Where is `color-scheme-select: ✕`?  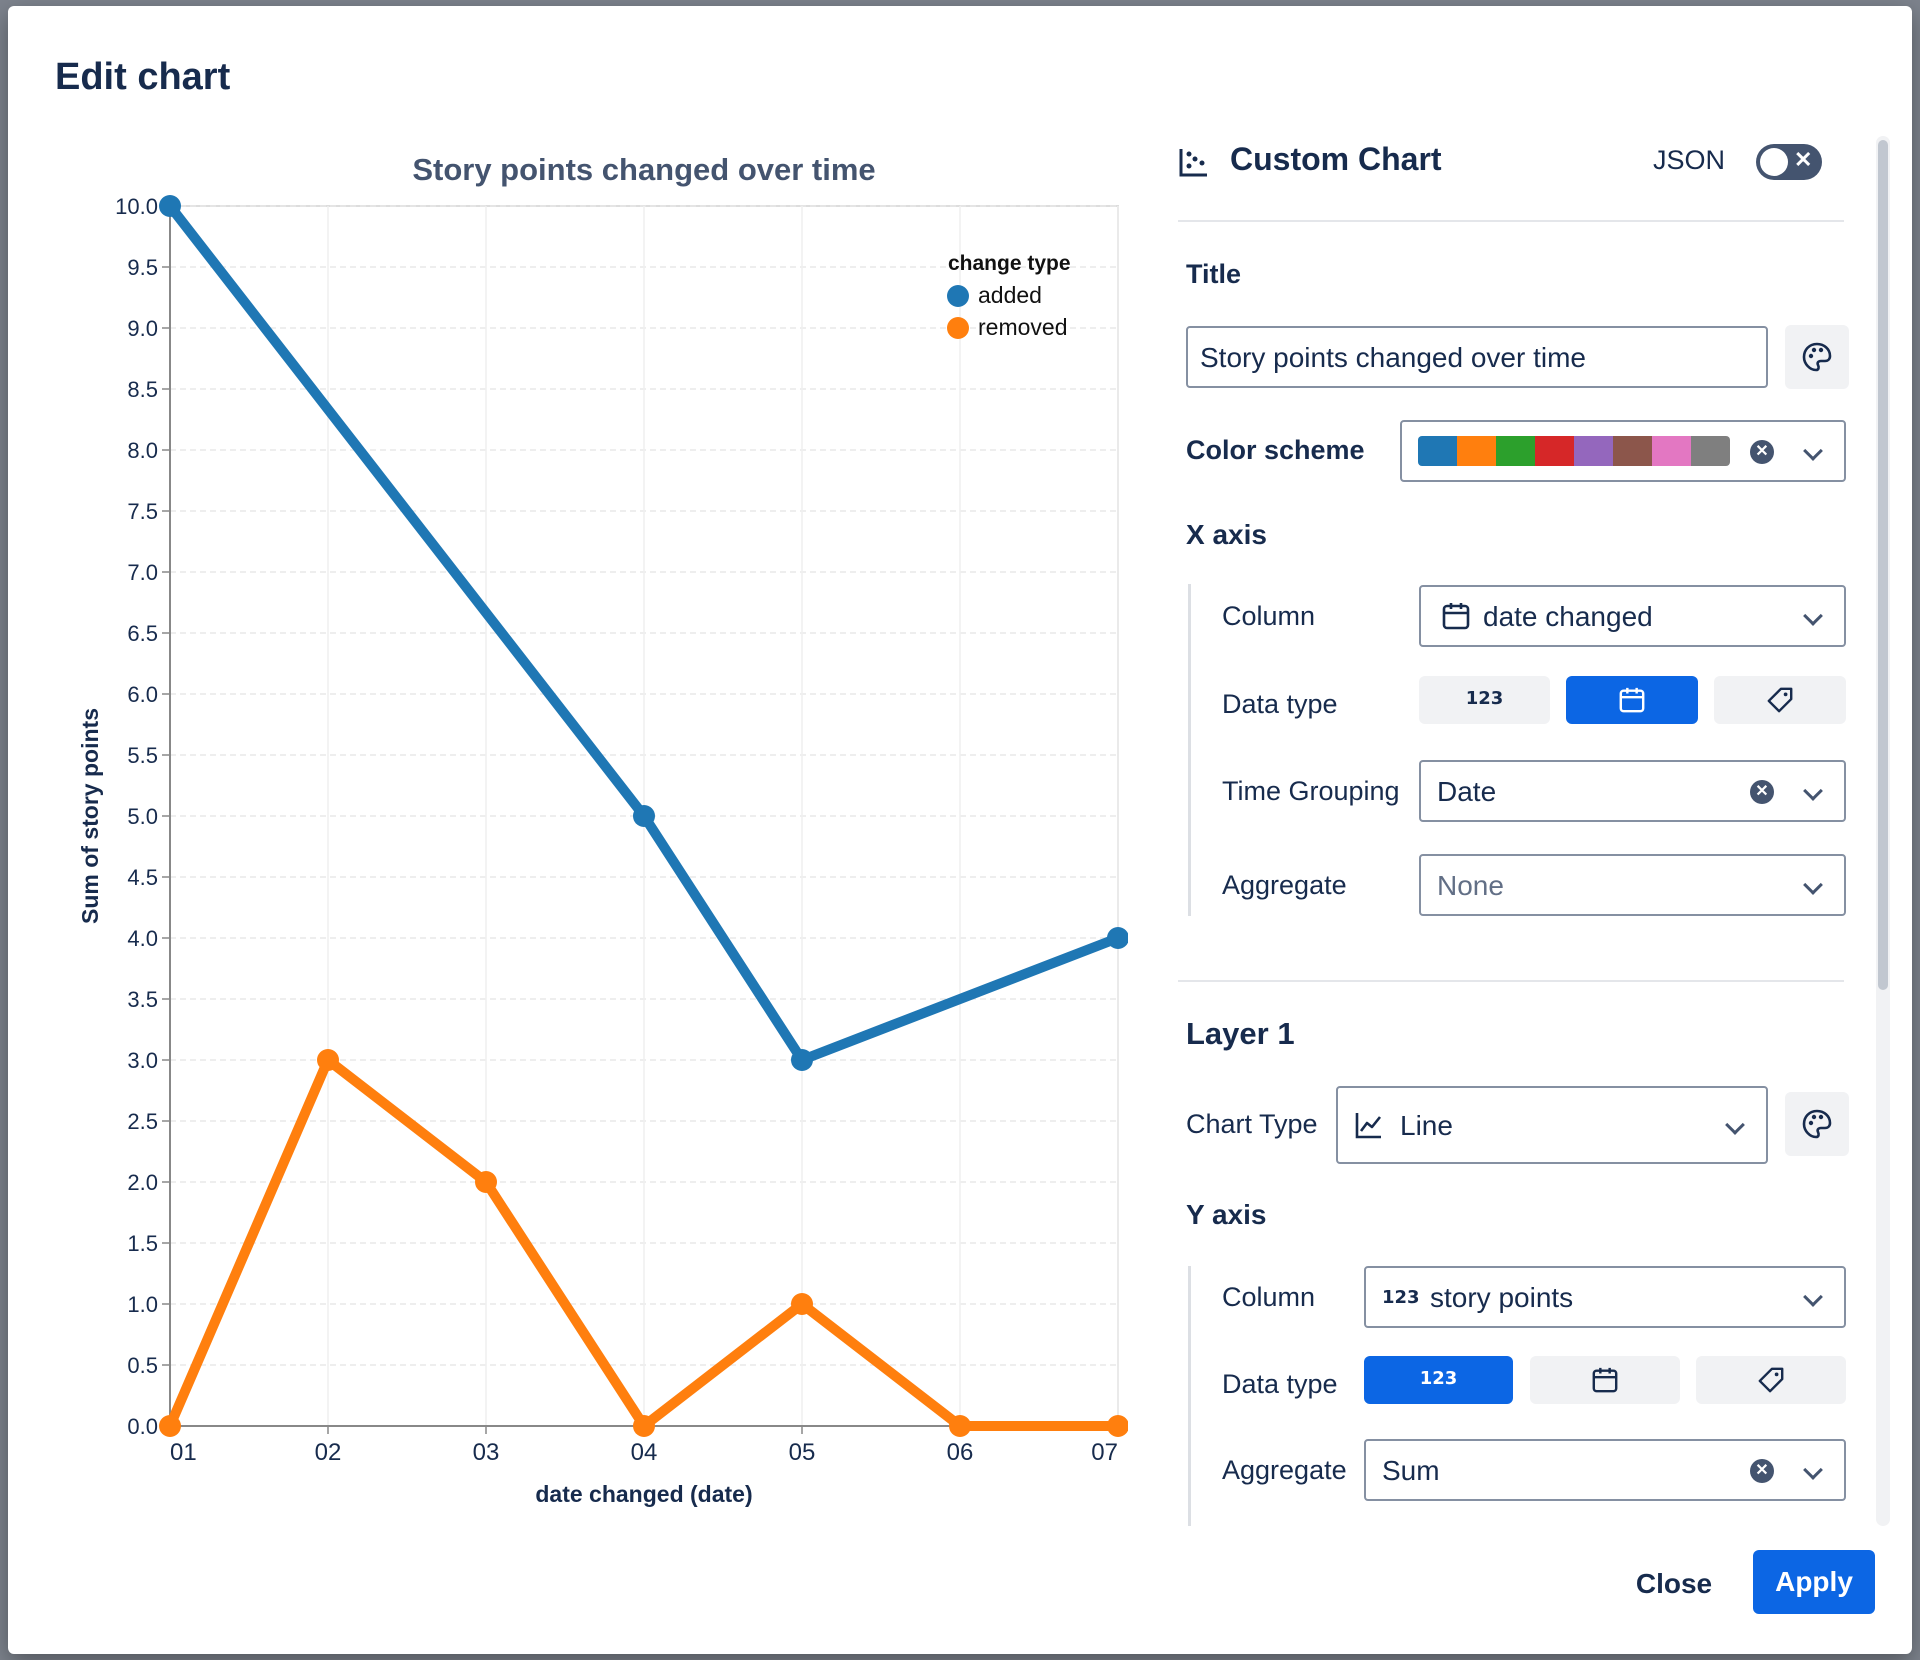
color-scheme-select: ✕ is located at coordinates (1623, 451).